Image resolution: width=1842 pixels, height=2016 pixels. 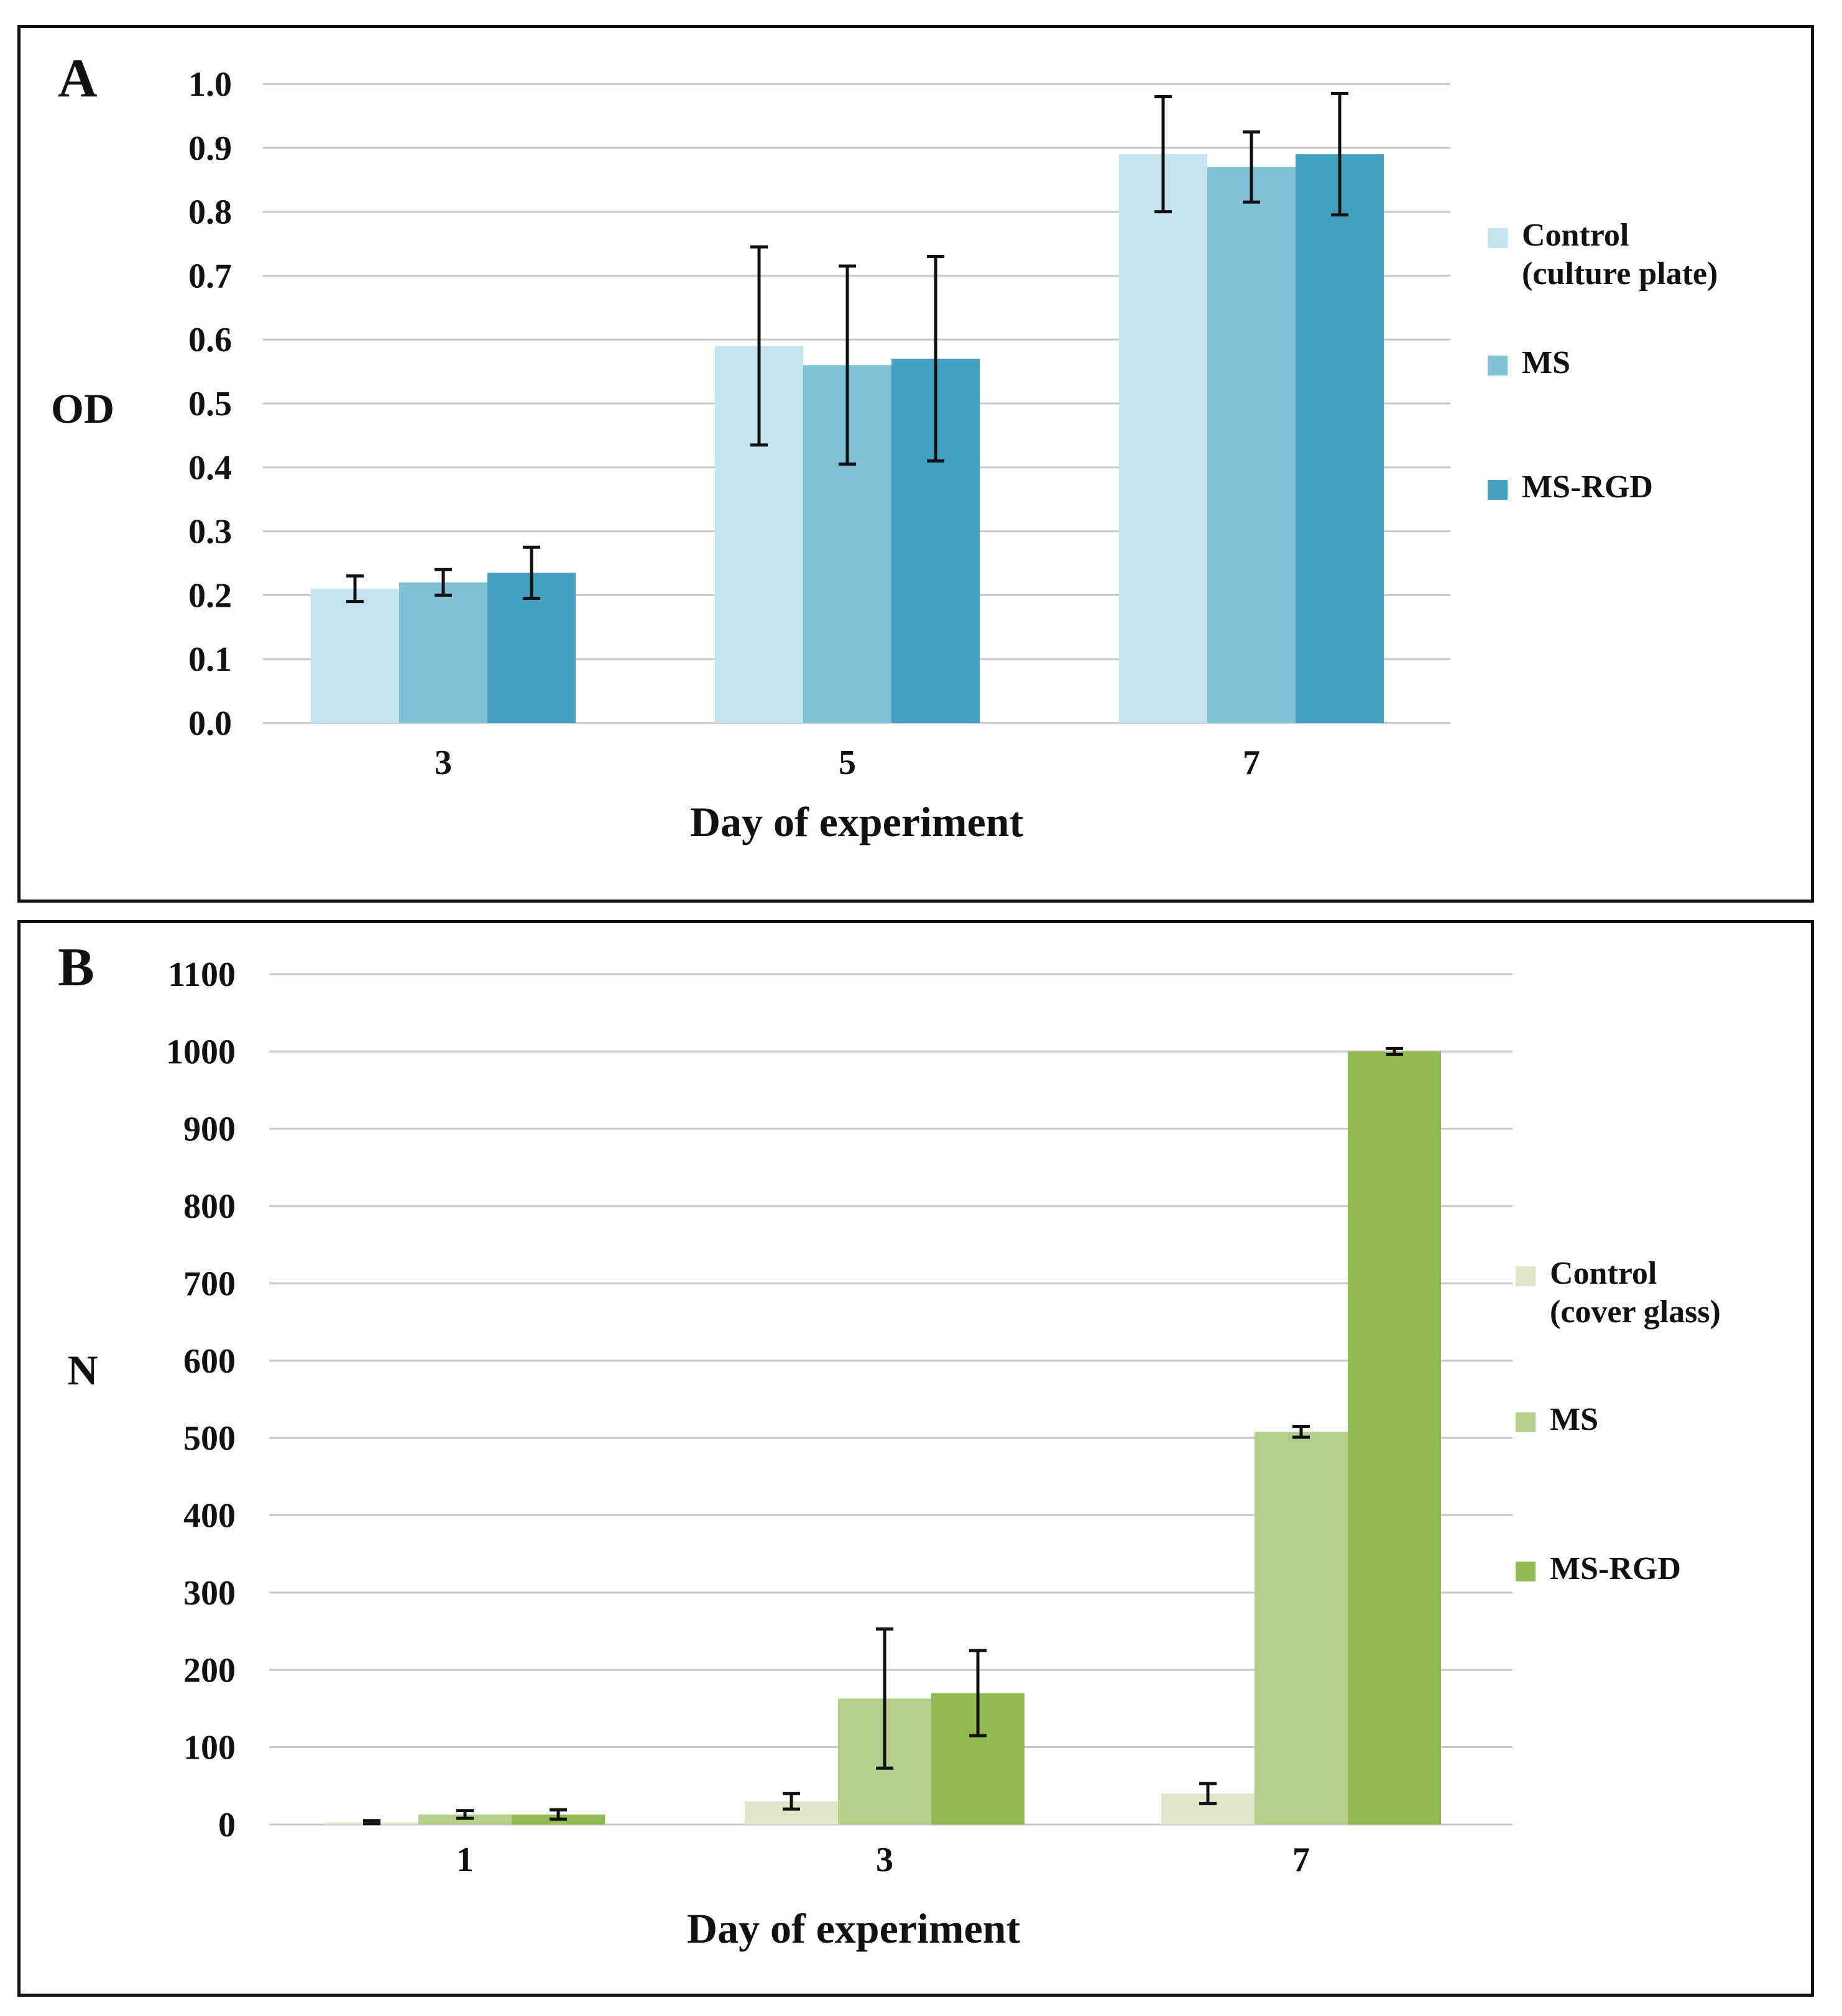 I want to click on y-tick-label: 0.8, so click(x=210, y=212).